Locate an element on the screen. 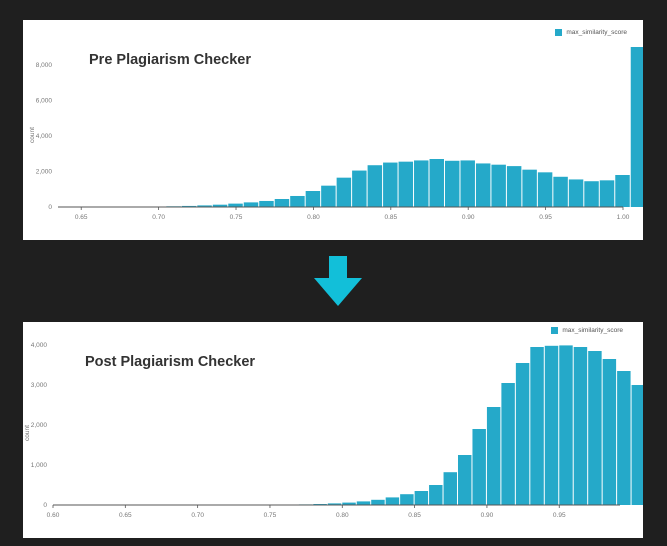  x-tick-label: 1.00 is located at coordinates (623, 217).